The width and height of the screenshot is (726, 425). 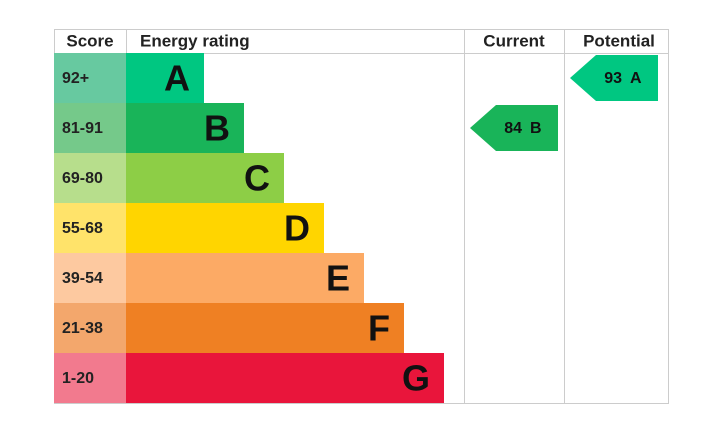 I want to click on rating-letter: G, so click(x=416, y=378).